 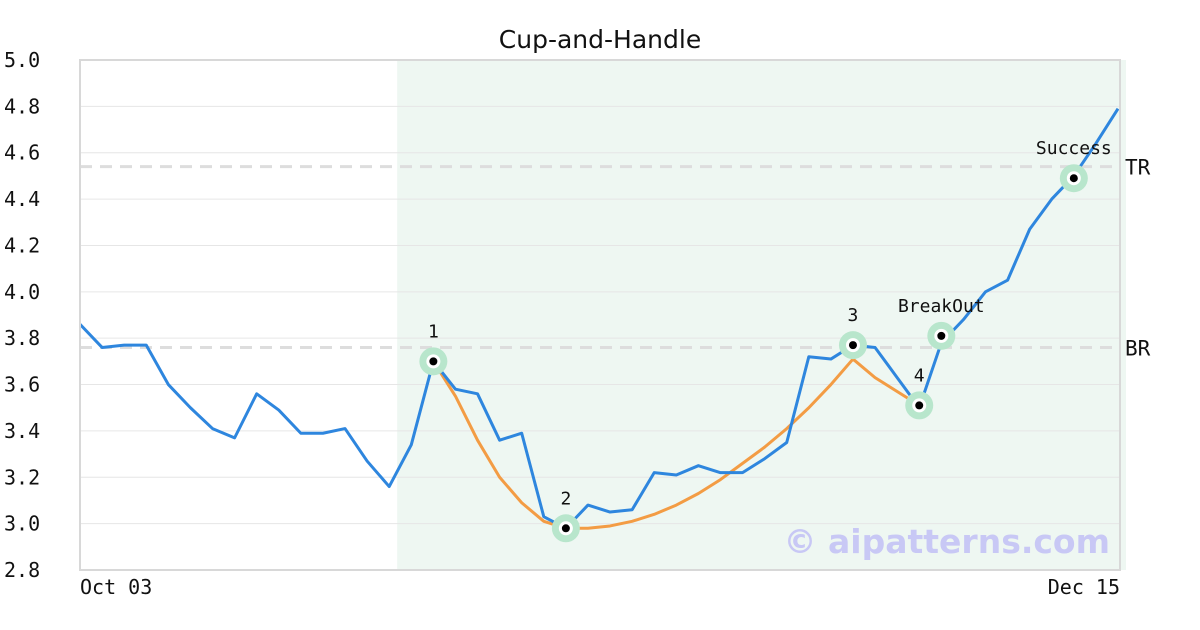 I want to click on chart-title: Cup-and-Handle, so click(x=600, y=39).